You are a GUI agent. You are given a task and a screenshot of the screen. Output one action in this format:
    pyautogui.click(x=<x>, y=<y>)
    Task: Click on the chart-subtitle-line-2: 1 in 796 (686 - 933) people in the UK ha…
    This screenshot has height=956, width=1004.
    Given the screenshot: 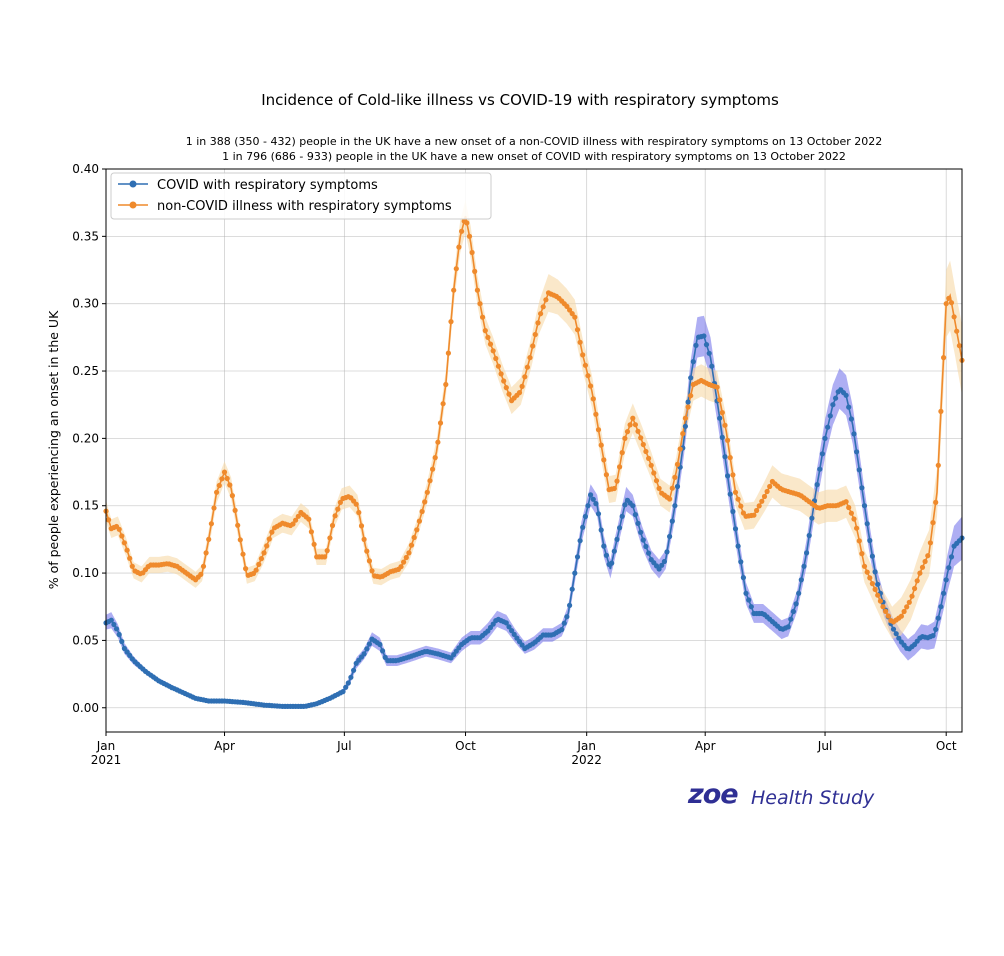 What is the action you would take?
    pyautogui.click(x=534, y=156)
    